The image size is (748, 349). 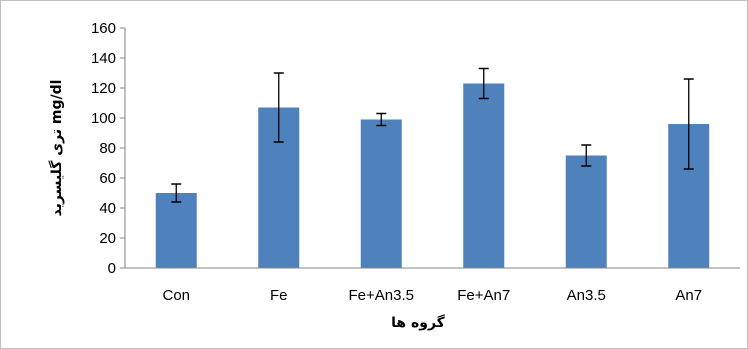 What do you see at coordinates (107, 208) in the screenshot?
I see `y-tick-label: 40` at bounding box center [107, 208].